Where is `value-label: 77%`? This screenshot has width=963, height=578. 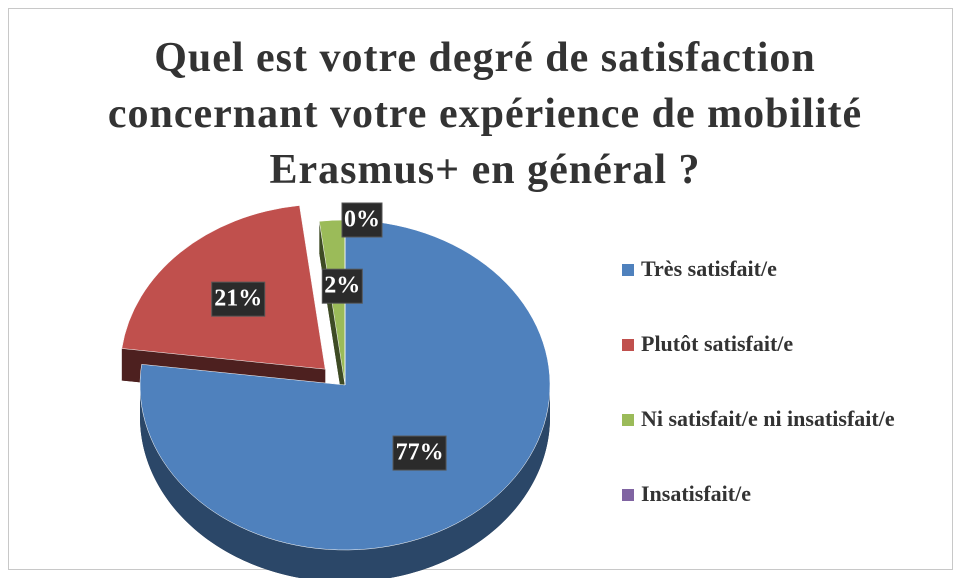
value-label: 77% is located at coordinates (420, 453).